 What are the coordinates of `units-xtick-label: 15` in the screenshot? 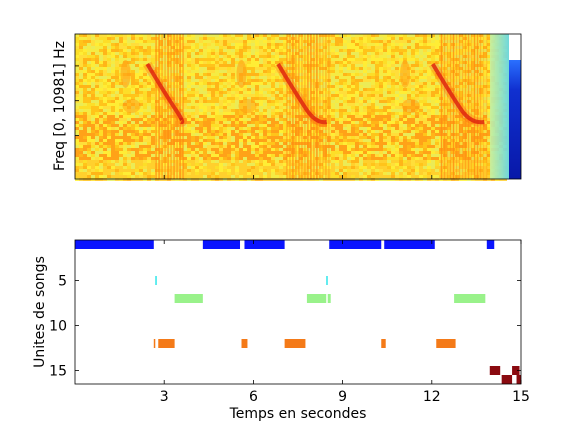 It's located at (521, 397).